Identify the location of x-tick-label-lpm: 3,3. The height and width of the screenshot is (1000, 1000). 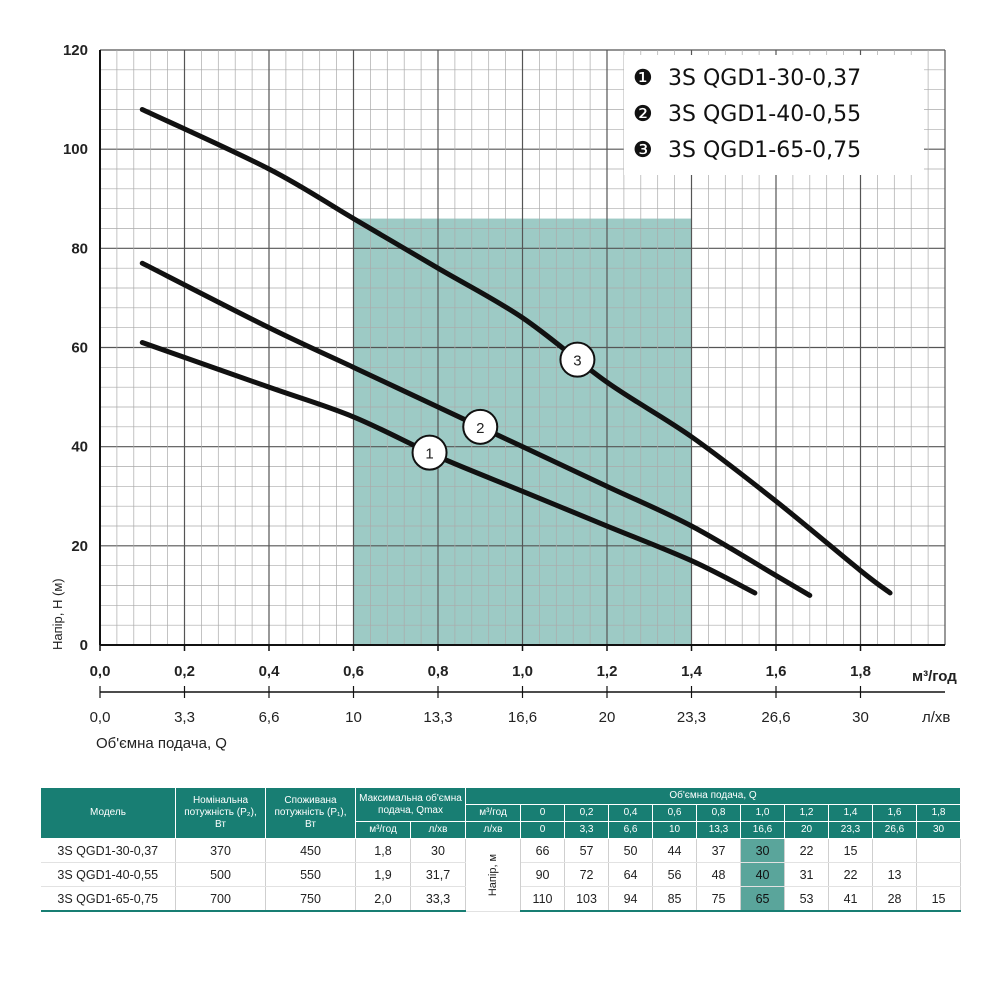
(184, 717).